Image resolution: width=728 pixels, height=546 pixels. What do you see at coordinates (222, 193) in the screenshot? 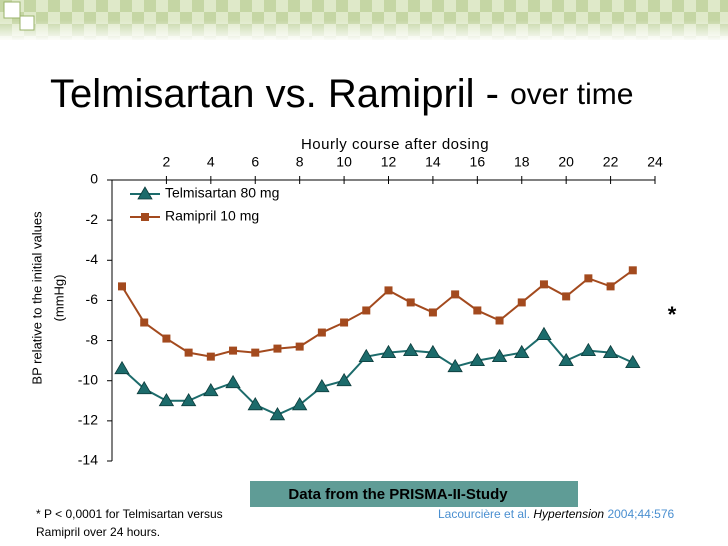
I see `legend-label: Telmisartan 80 mg` at bounding box center [222, 193].